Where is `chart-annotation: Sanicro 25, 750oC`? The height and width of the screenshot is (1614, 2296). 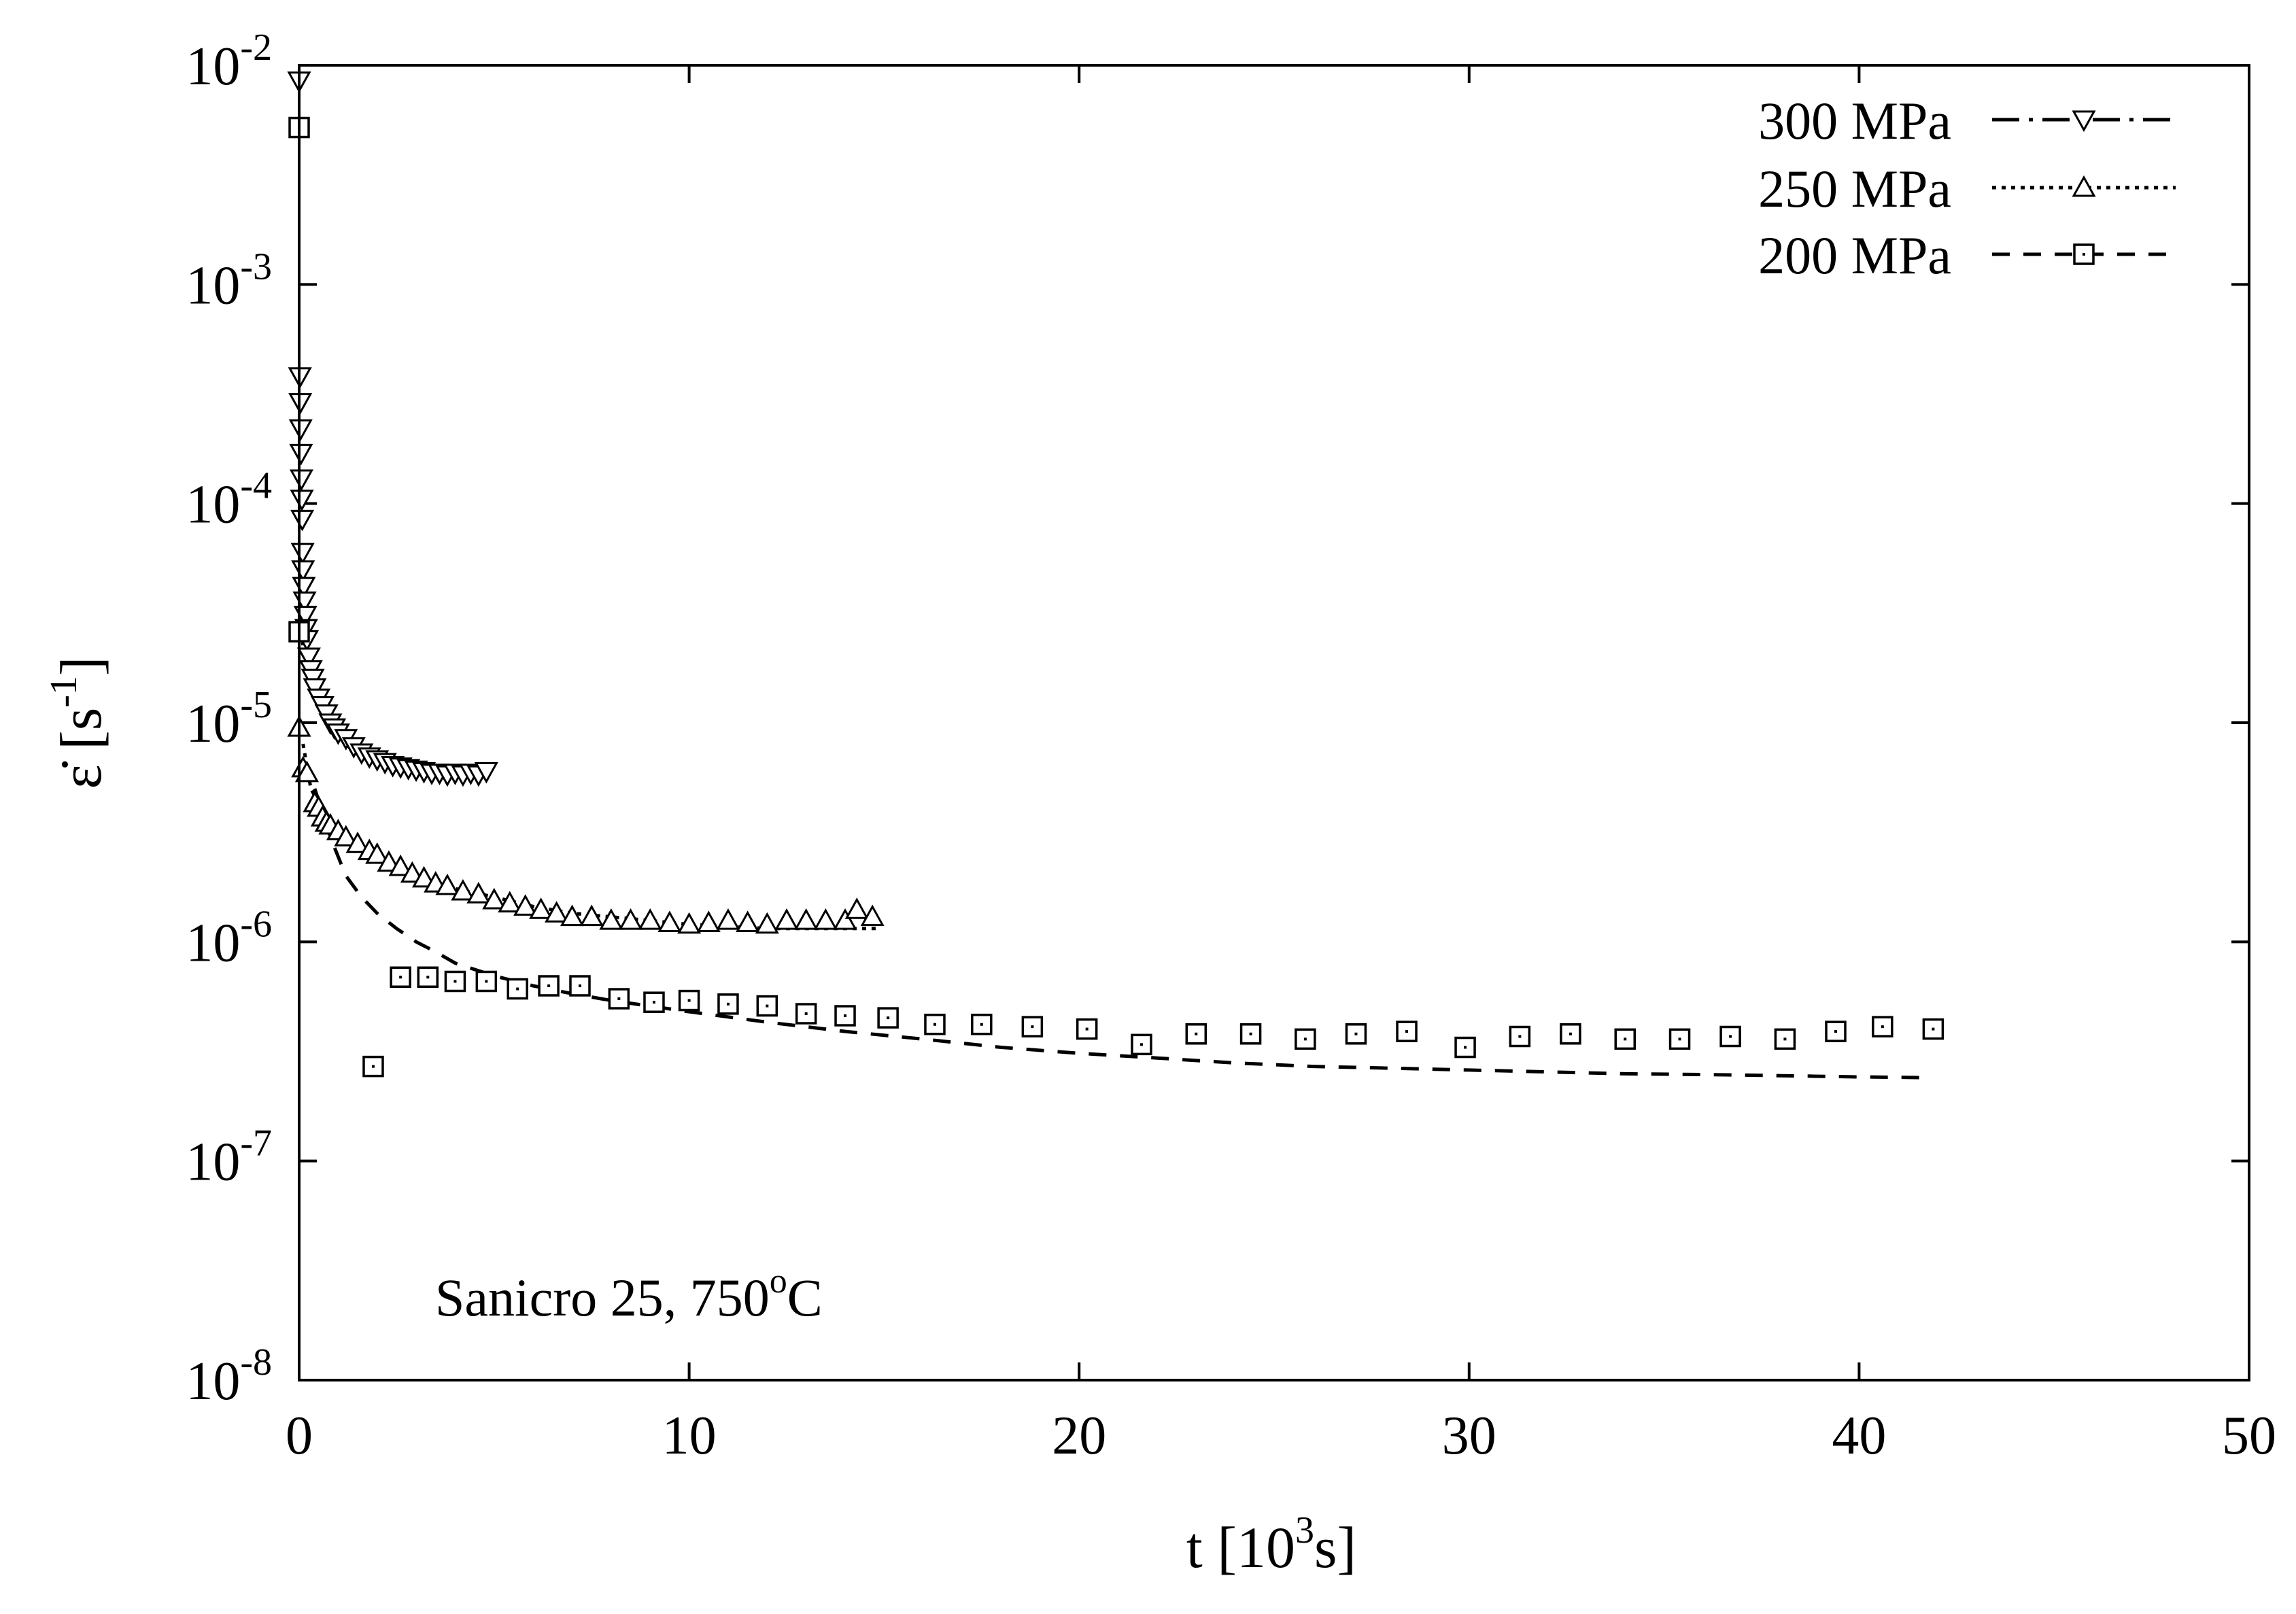 chart-annotation: Sanicro 25, 750oC is located at coordinates (629, 1294).